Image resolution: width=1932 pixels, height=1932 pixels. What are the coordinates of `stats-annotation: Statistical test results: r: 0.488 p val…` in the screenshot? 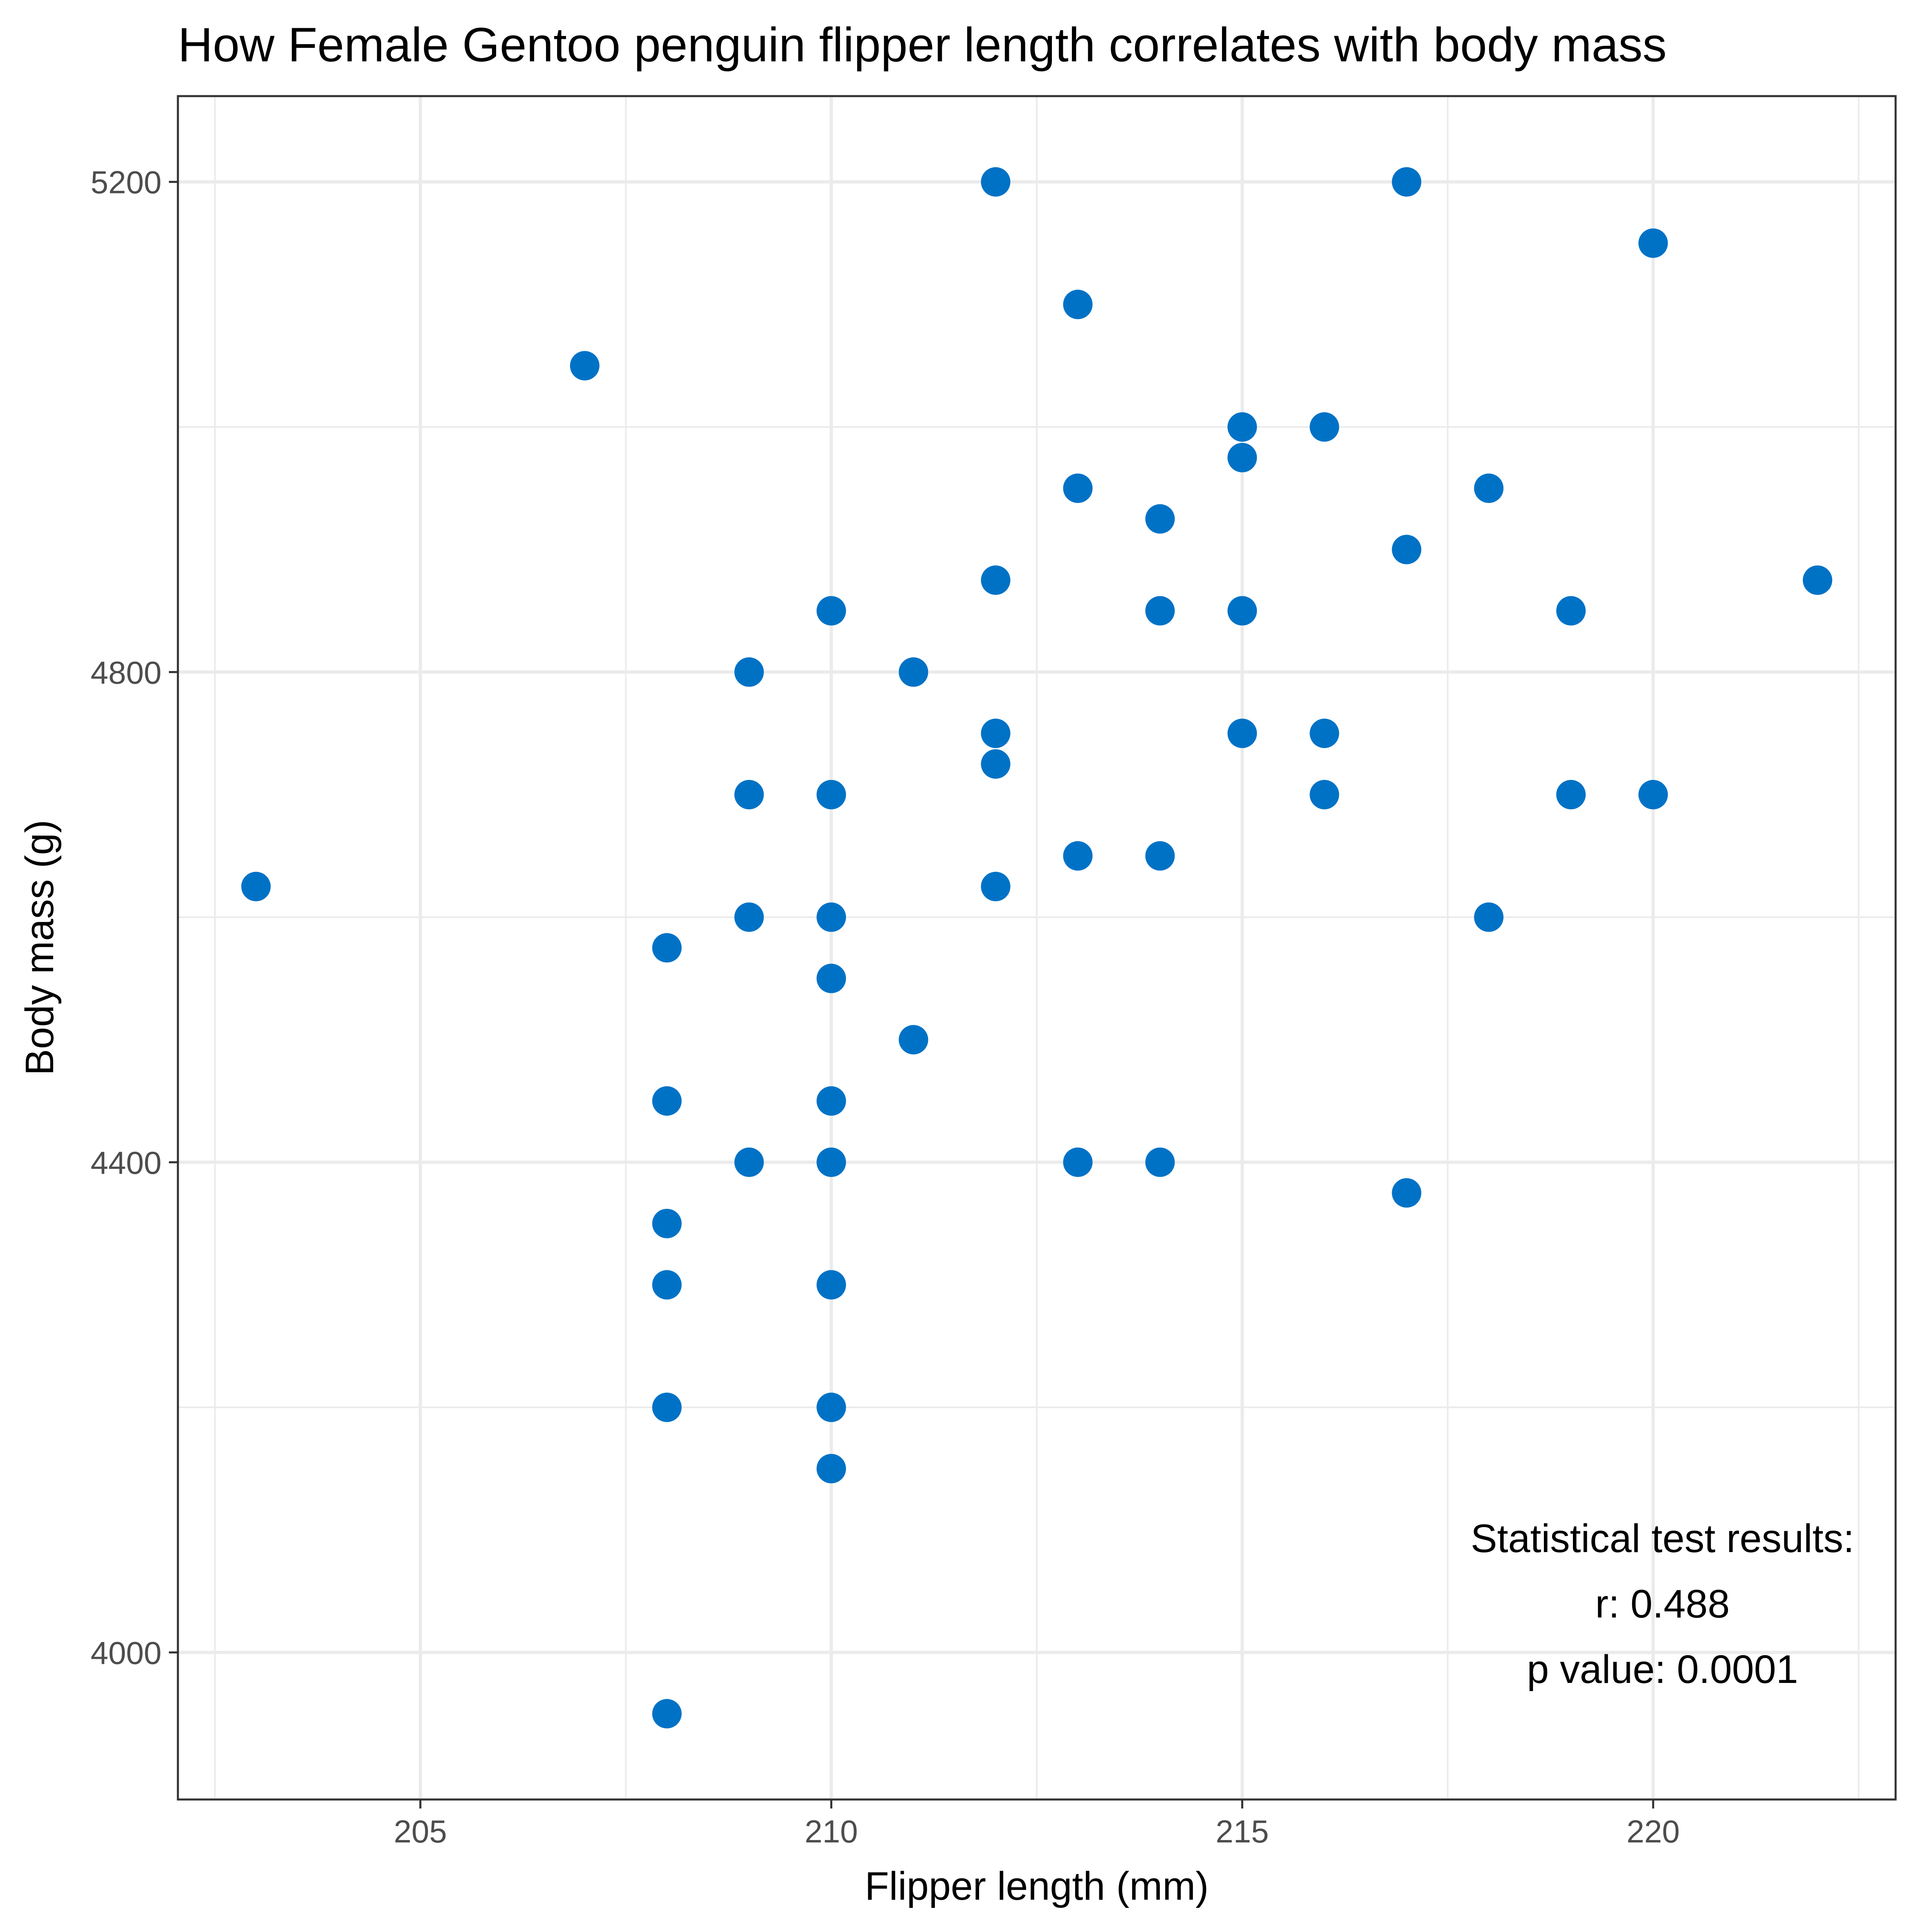 It's located at (1662, 1604).